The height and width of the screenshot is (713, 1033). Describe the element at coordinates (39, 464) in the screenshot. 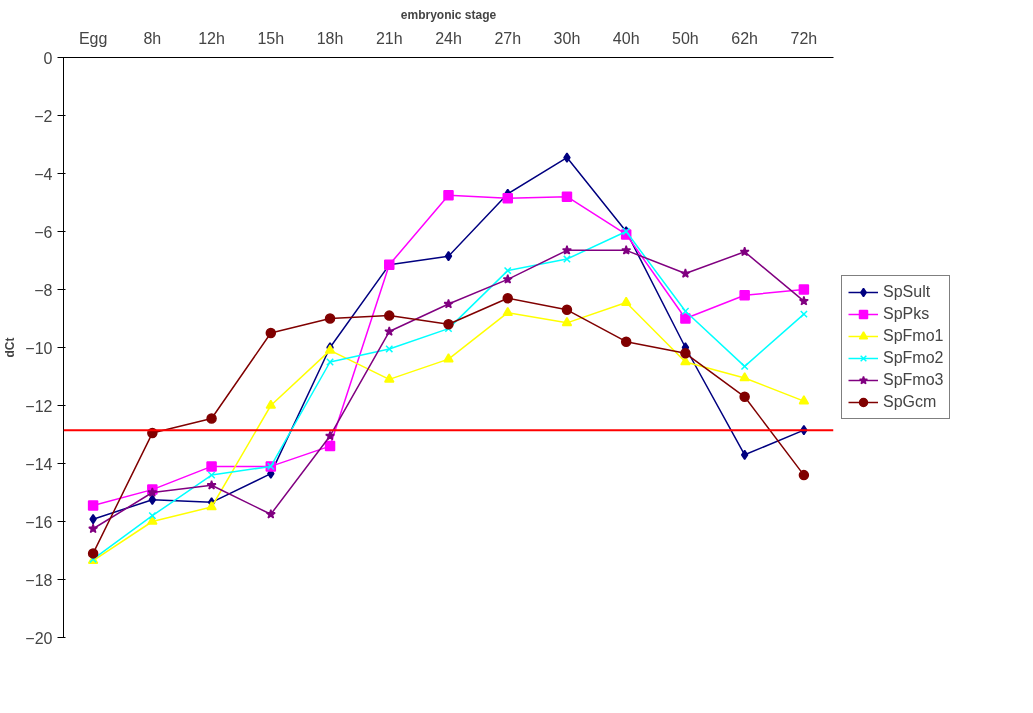

I see `y-tick-label: −14` at that location.